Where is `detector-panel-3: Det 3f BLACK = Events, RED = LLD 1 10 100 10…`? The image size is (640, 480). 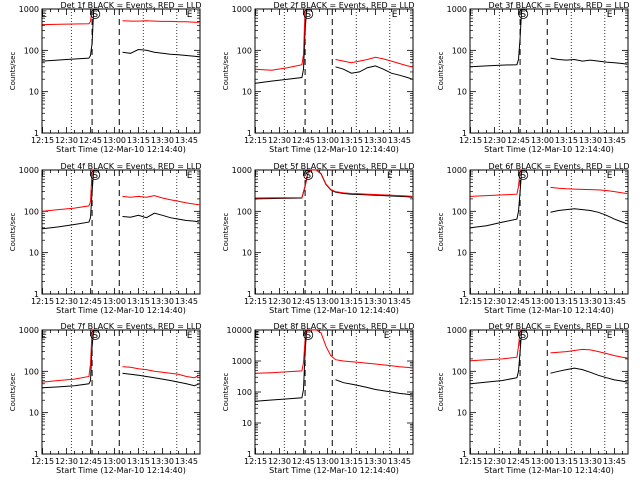
detector-panel-3: Det 3f BLACK = Events, RED = LLD 1 10 100 10… is located at coordinates (533, 77).